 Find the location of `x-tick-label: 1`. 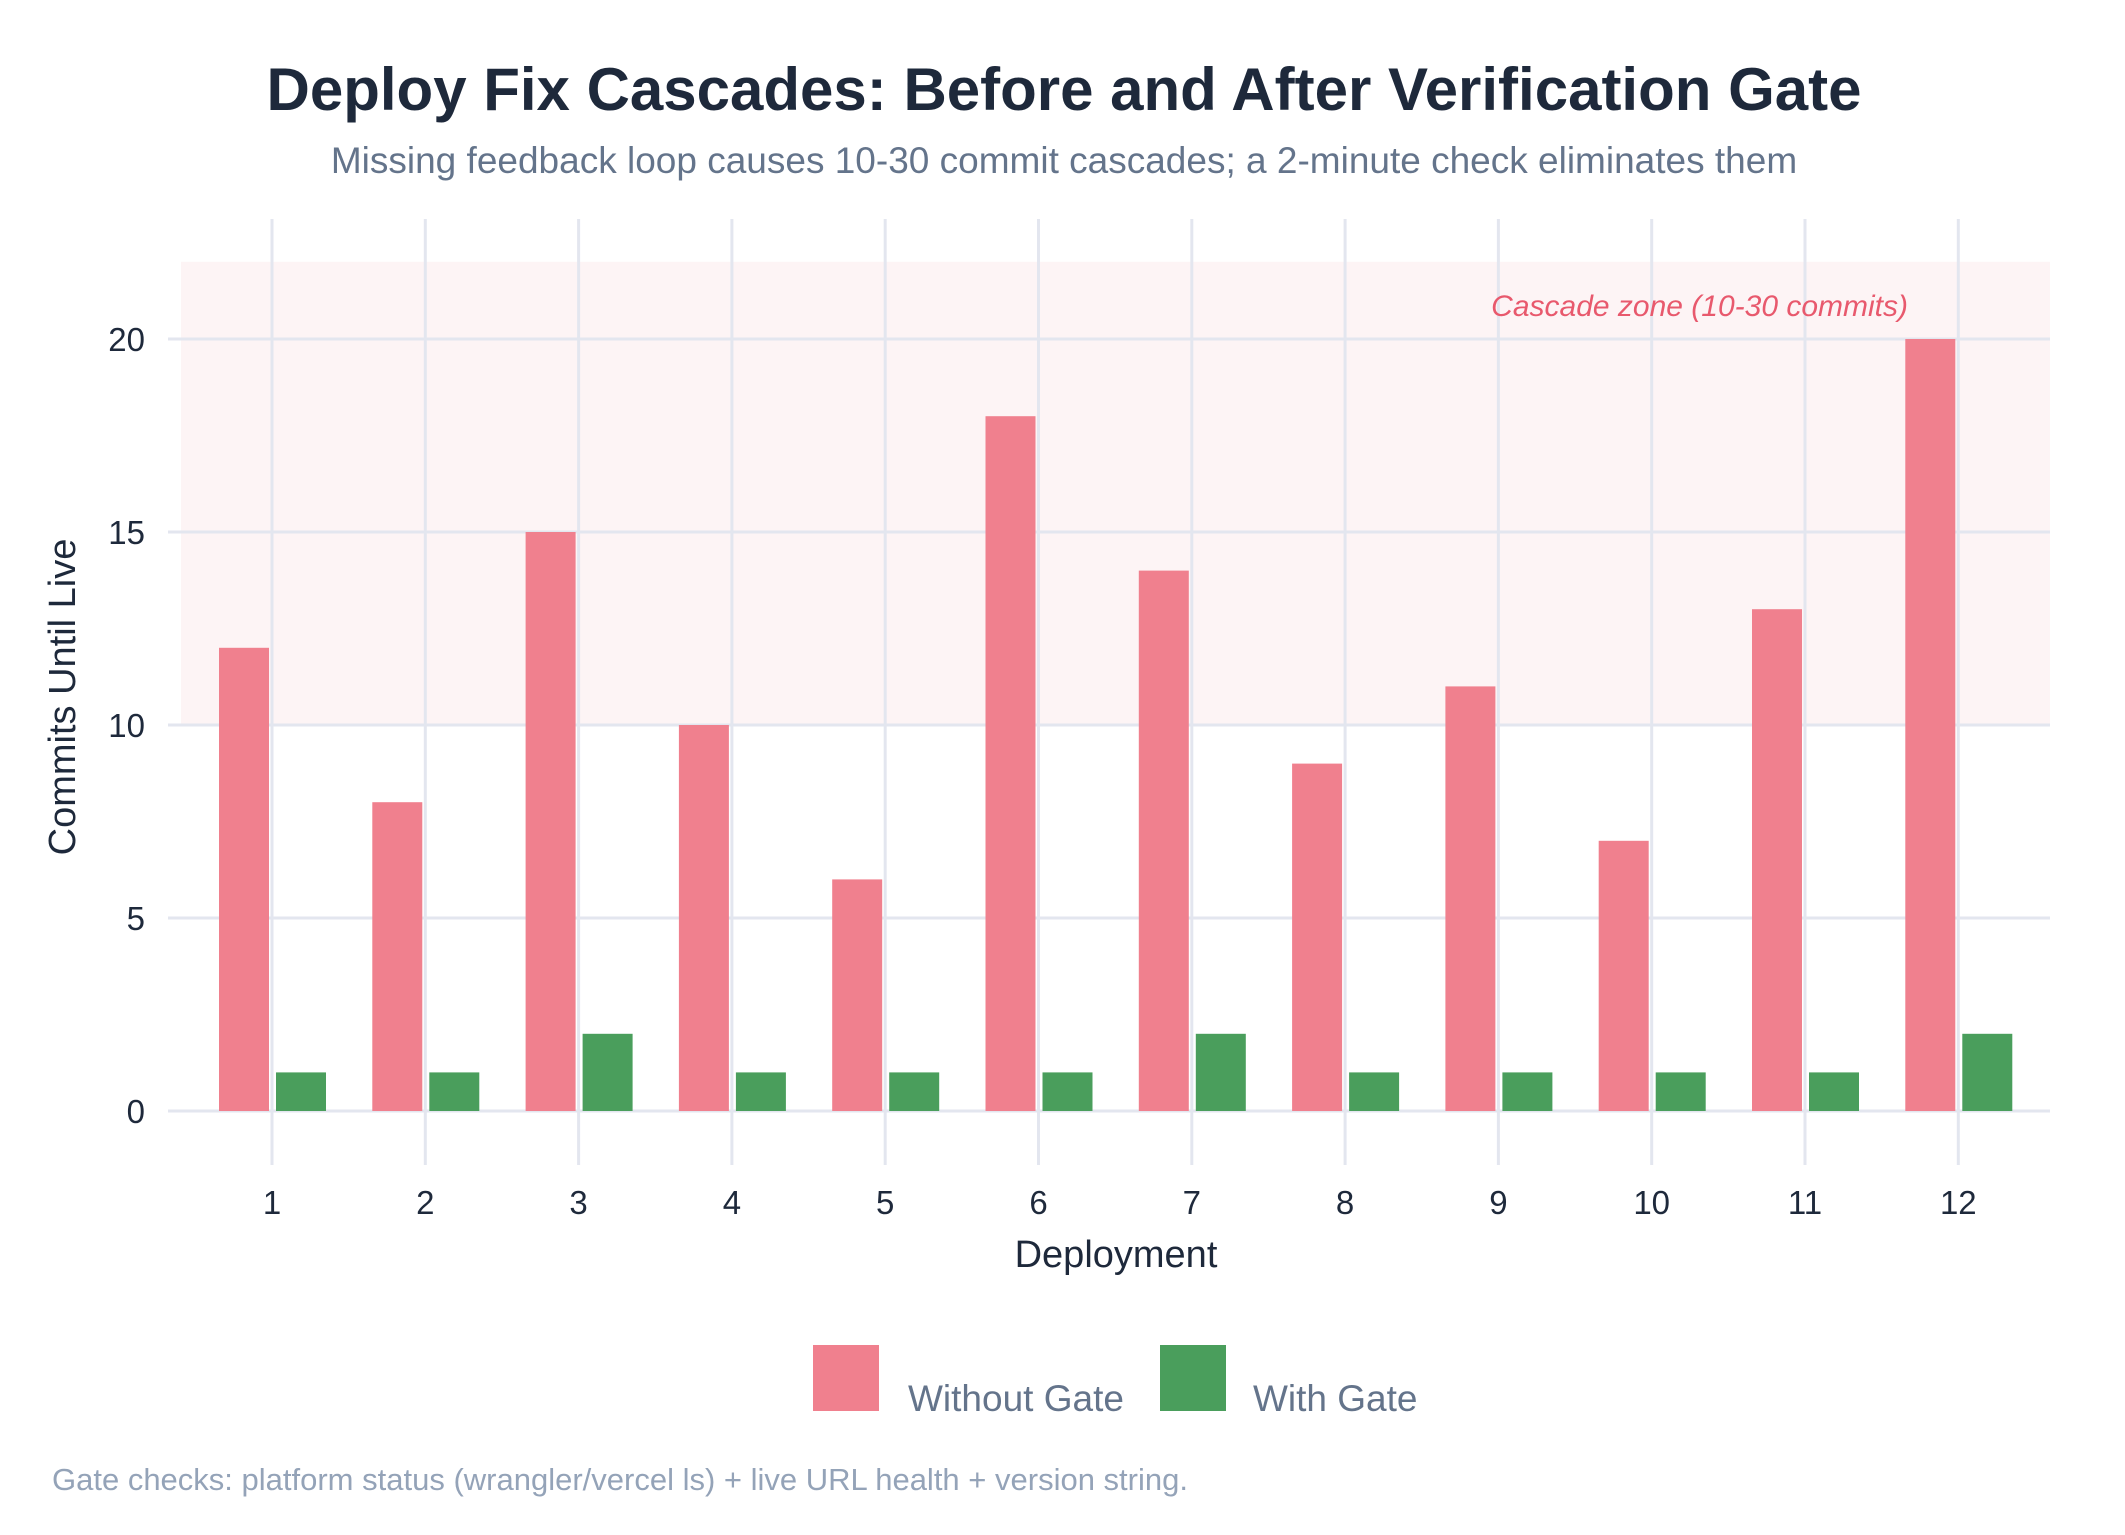

x-tick-label: 1 is located at coordinates (272, 1202).